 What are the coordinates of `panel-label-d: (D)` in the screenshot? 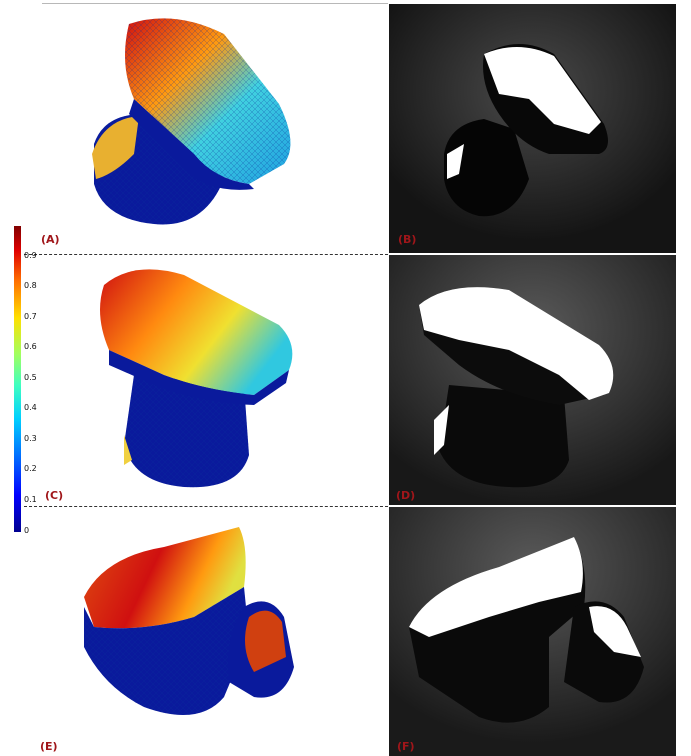 It's located at (406, 495).